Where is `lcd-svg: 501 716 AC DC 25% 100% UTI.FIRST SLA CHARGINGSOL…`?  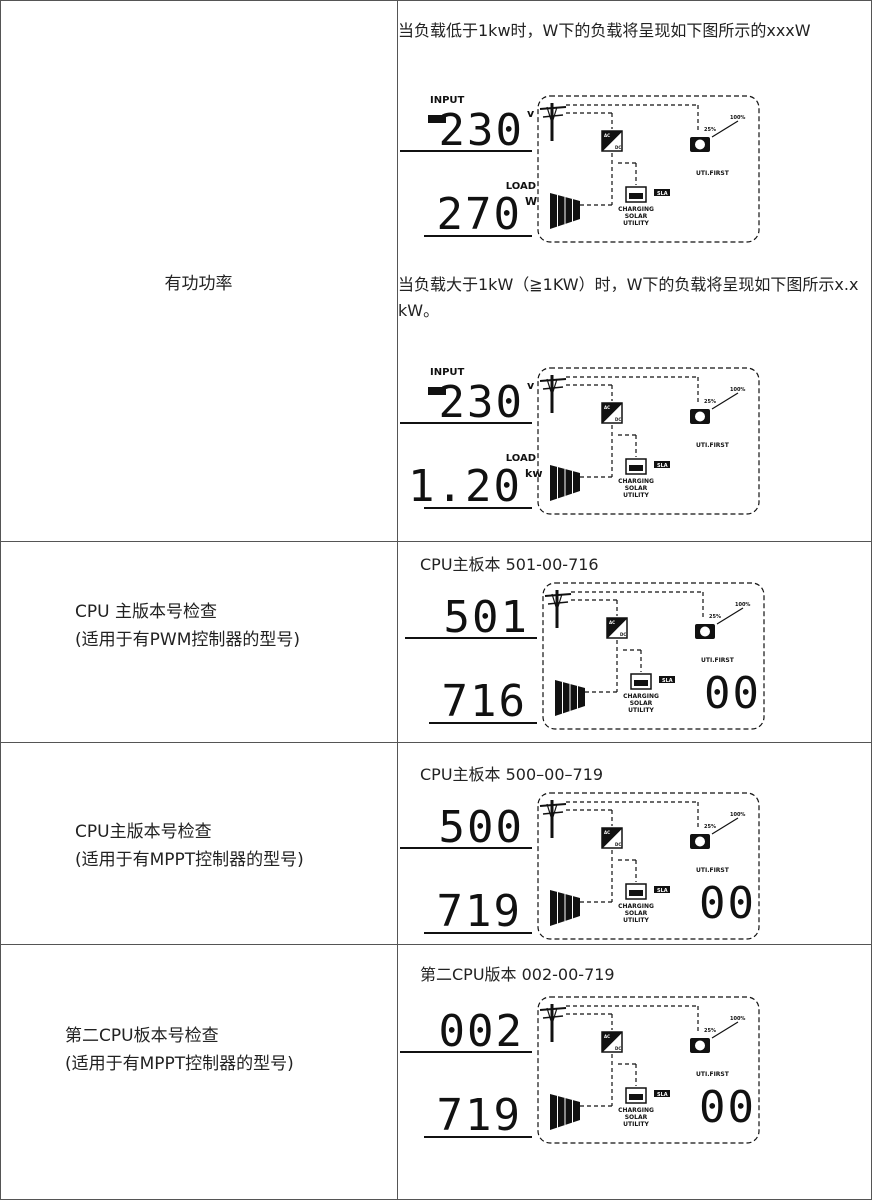
lcd-svg: 501 716 AC DC 25% 100% UTI.FIRST SLA CHARGINGSOL… is located at coordinates (585, 656).